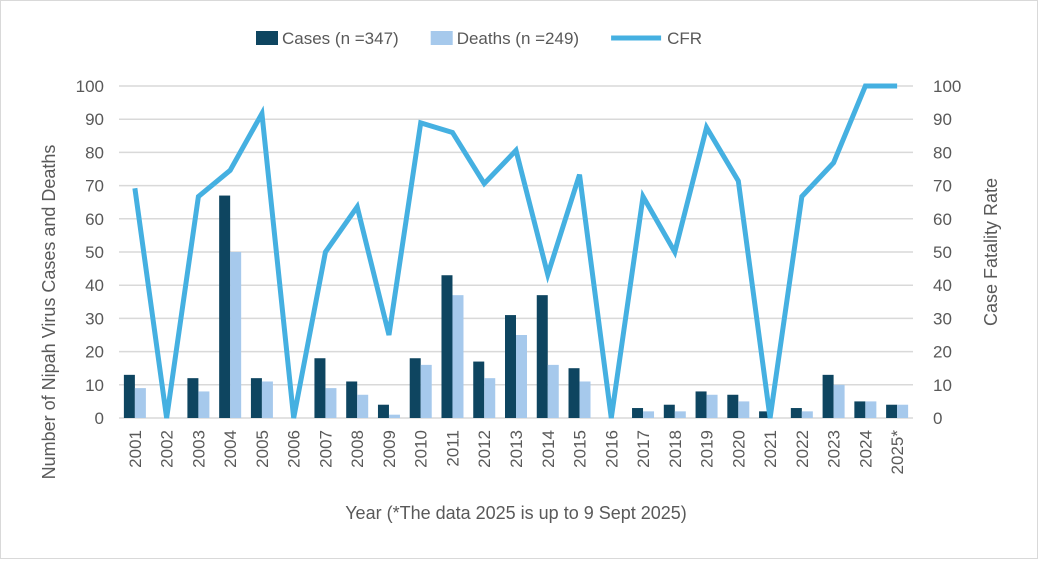  What do you see at coordinates (340, 38) in the screenshot?
I see `legend-label: Cases (n =347)` at bounding box center [340, 38].